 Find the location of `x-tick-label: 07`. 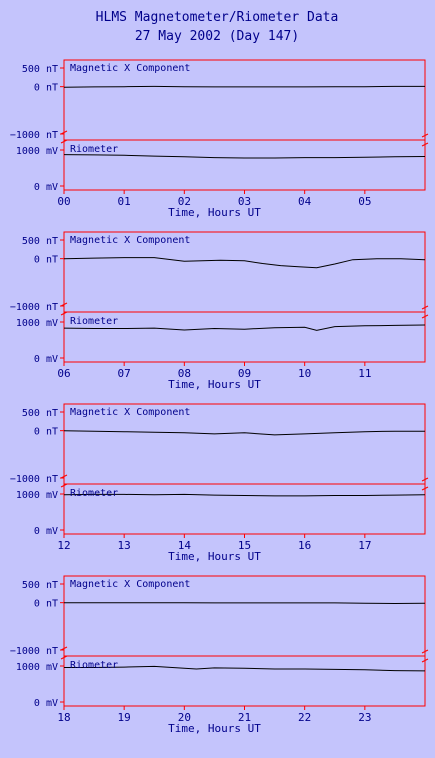

x-tick-label: 07 is located at coordinates (124, 373).